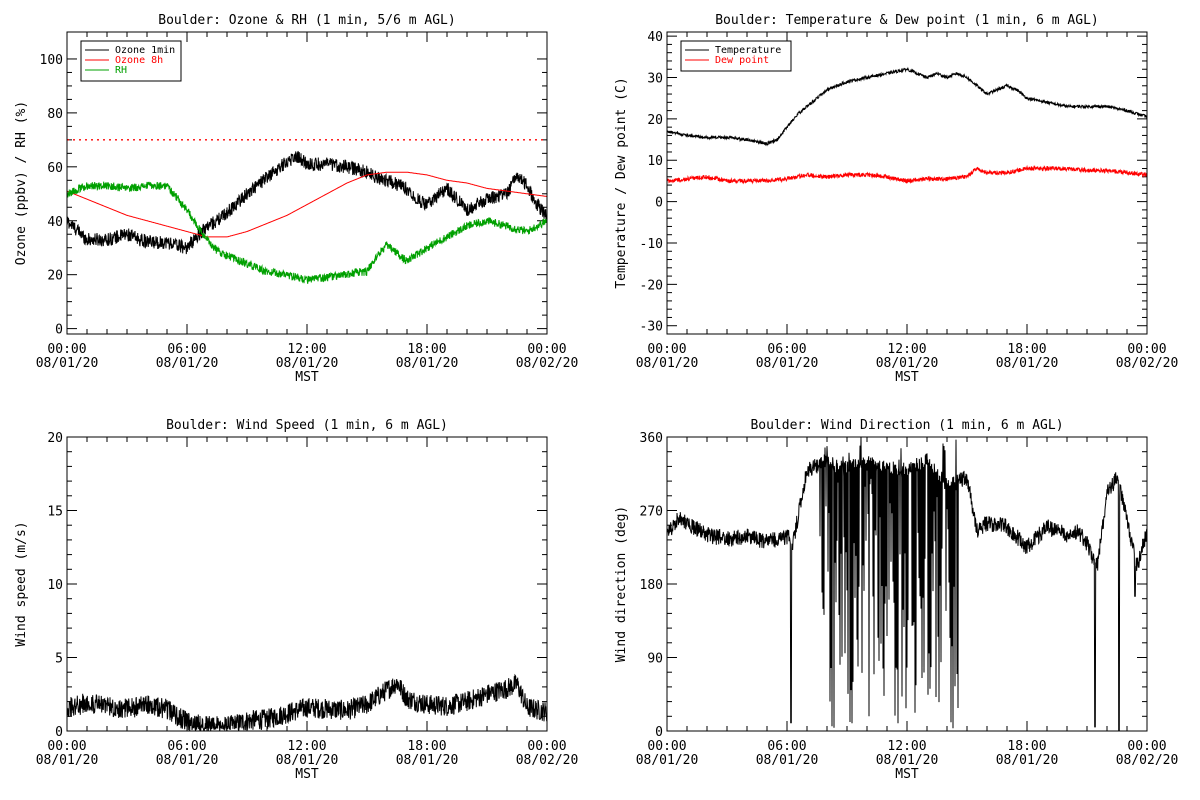 The image size is (1200, 800). What do you see at coordinates (145, 50) in the screenshot?
I see `legend-label: Ozone 1min` at bounding box center [145, 50].